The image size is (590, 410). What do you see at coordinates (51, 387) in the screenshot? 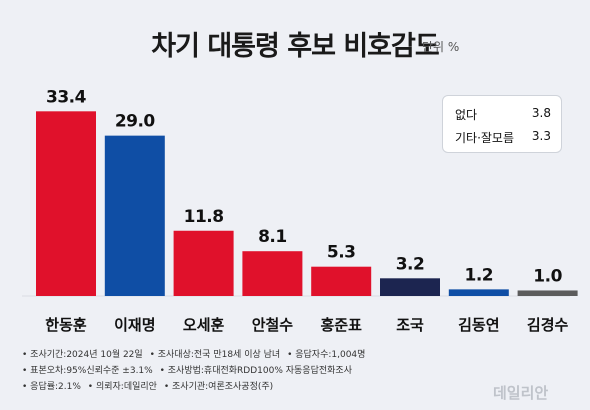
I see `note-response-rate: • 응답률:2.1%` at bounding box center [51, 387].